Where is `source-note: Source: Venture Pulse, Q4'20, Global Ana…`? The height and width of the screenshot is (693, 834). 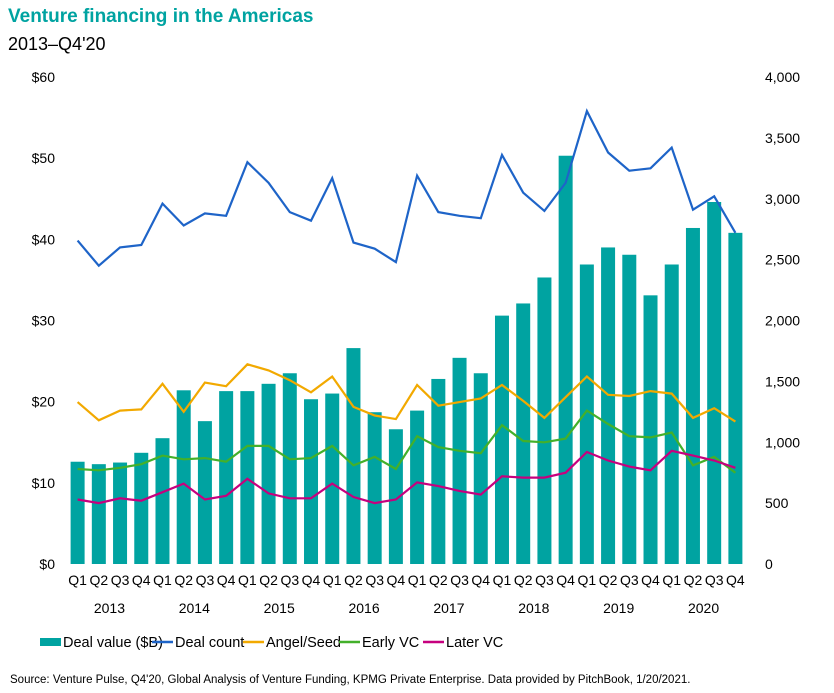
source-note: Source: Venture Pulse, Q4'20, Global Ana… is located at coordinates (350, 680).